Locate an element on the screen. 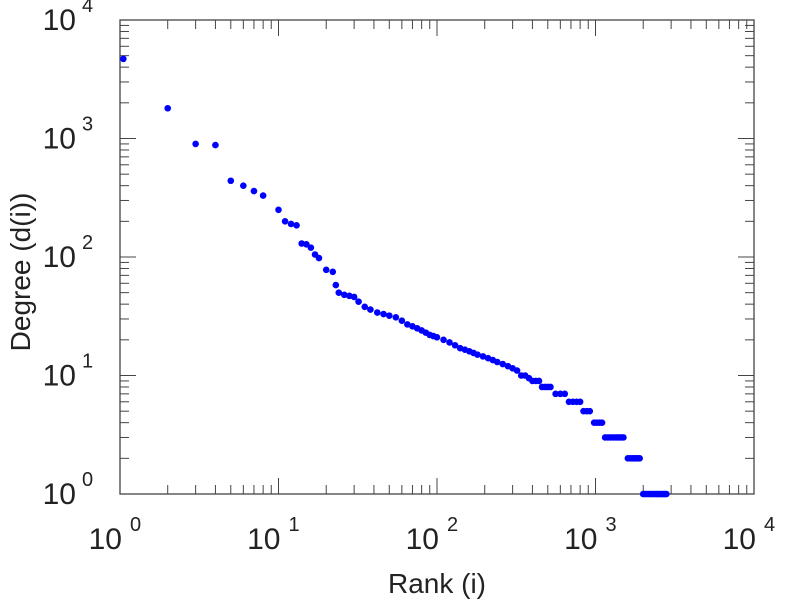  x-tick-label-exponent: 3 is located at coordinates (611, 525).